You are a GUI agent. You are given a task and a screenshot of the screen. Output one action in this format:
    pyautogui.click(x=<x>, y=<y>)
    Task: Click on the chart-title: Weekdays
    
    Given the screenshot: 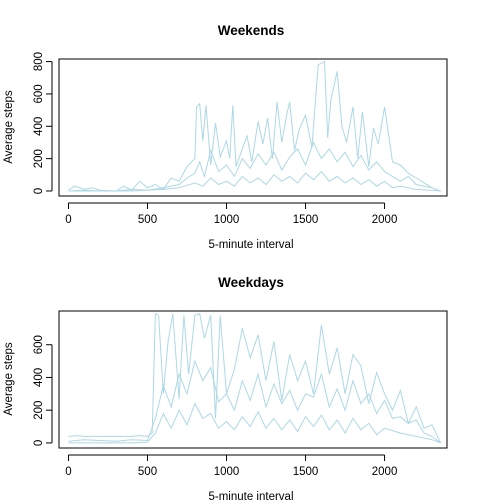 What is the action you would take?
    pyautogui.click(x=251, y=282)
    